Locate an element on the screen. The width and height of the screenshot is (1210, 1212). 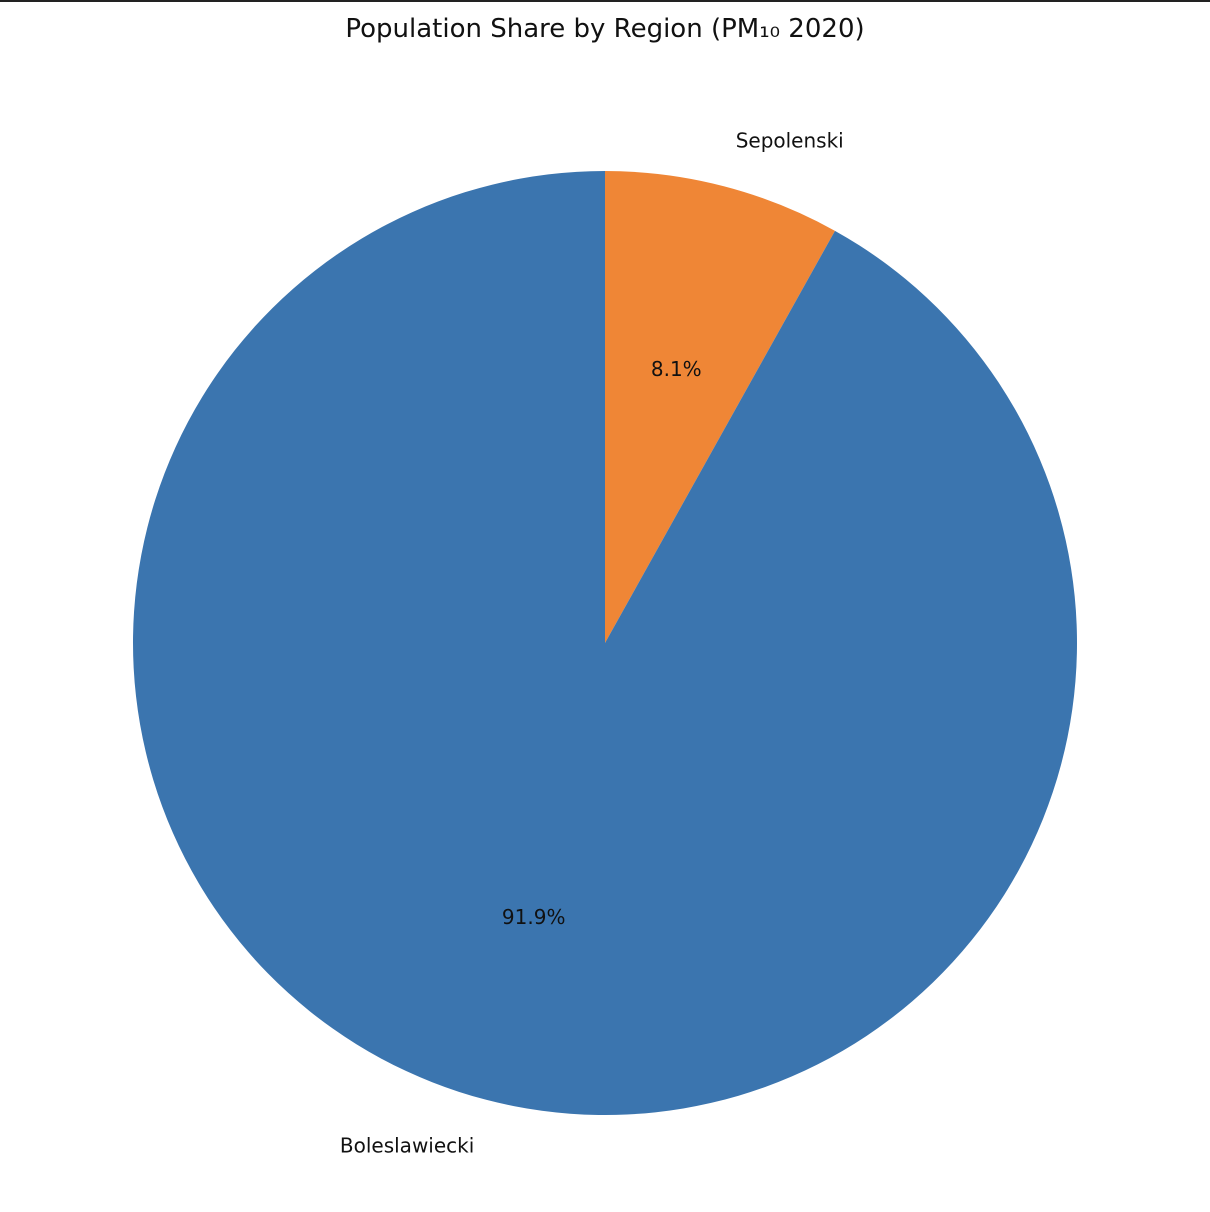
pie-slice-sepolenski is located at coordinates (720, 407).